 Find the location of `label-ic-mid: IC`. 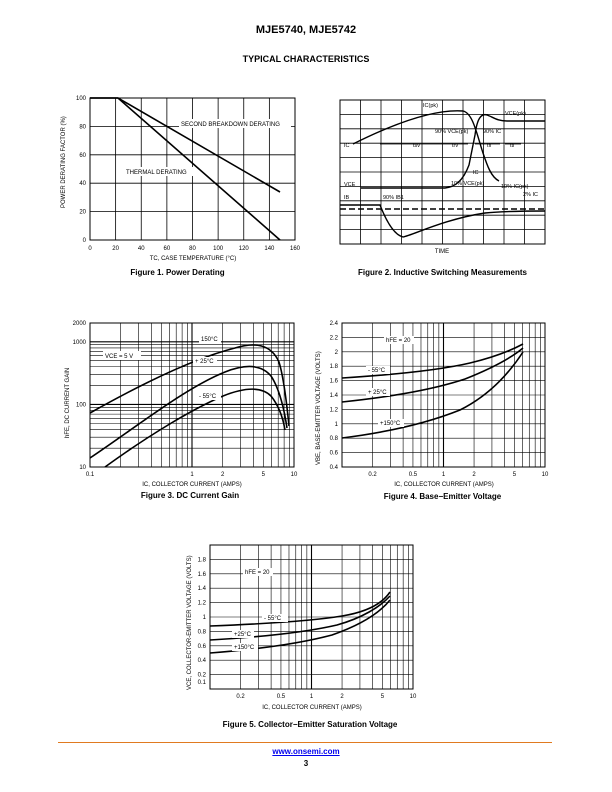

label-ic-mid: IC is located at coordinates (476, 173).